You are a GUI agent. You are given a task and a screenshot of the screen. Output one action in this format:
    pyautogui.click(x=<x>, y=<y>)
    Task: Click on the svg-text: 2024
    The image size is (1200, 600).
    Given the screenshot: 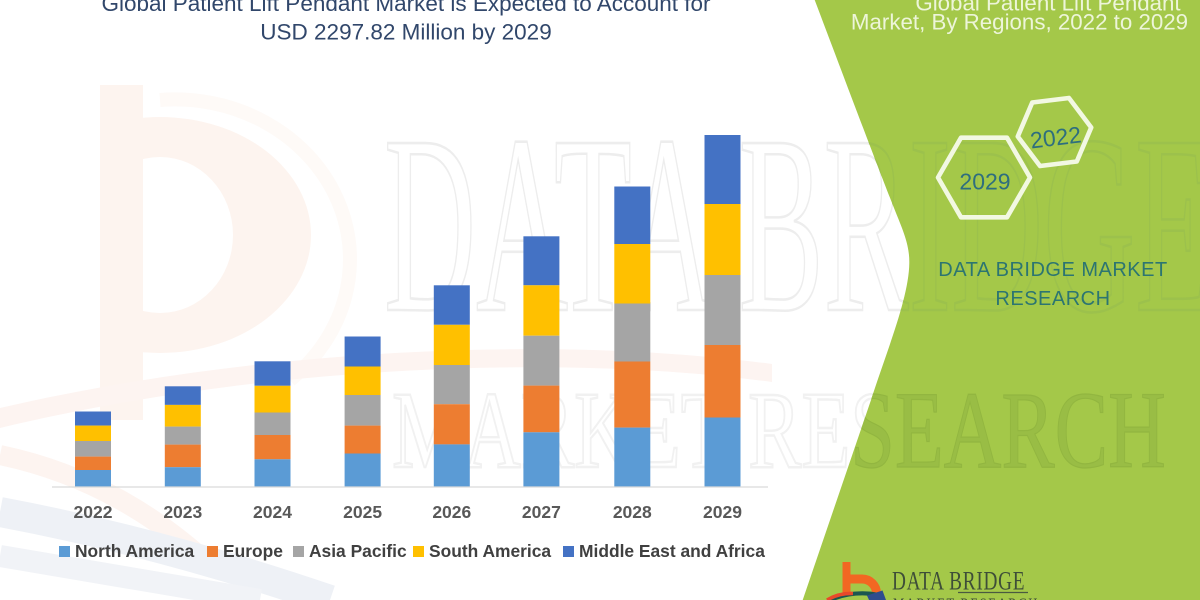 What is the action you would take?
    pyautogui.click(x=272, y=512)
    